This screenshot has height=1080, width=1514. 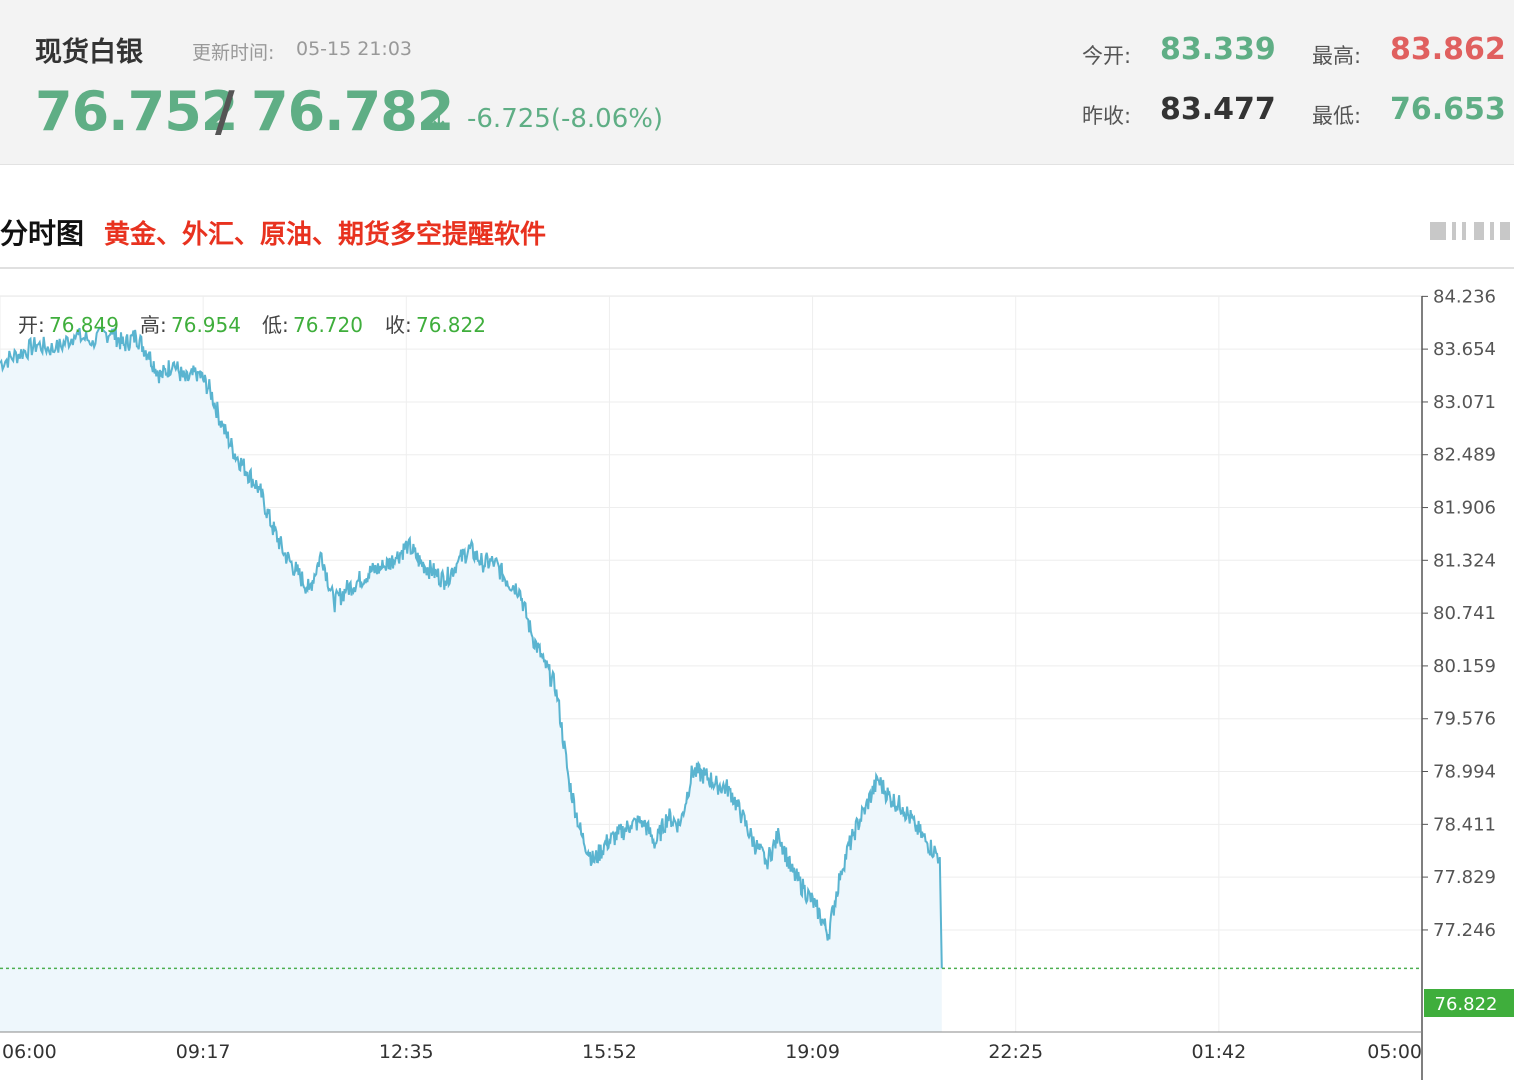 What do you see at coordinates (252, 325) in the screenshot?
I see `ohlc-readout: 开: 76.849 高: 76.954 低: 76.720 收: 76.822` at bounding box center [252, 325].